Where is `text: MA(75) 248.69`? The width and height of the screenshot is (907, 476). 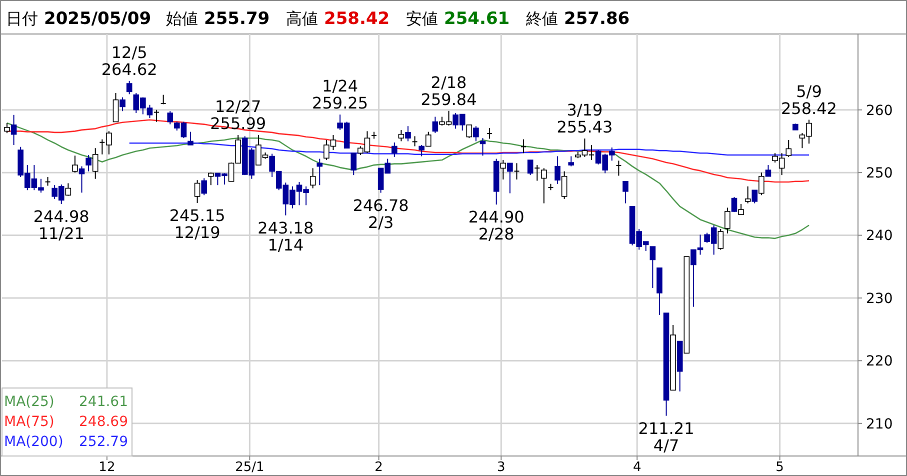 text: MA(75) 248.69 is located at coordinates (66, 422).